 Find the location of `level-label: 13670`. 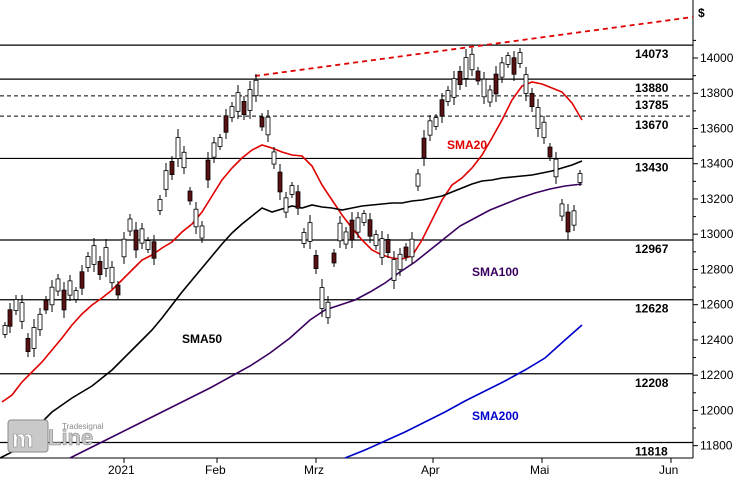

level-label: 13670 is located at coordinates (652, 125).